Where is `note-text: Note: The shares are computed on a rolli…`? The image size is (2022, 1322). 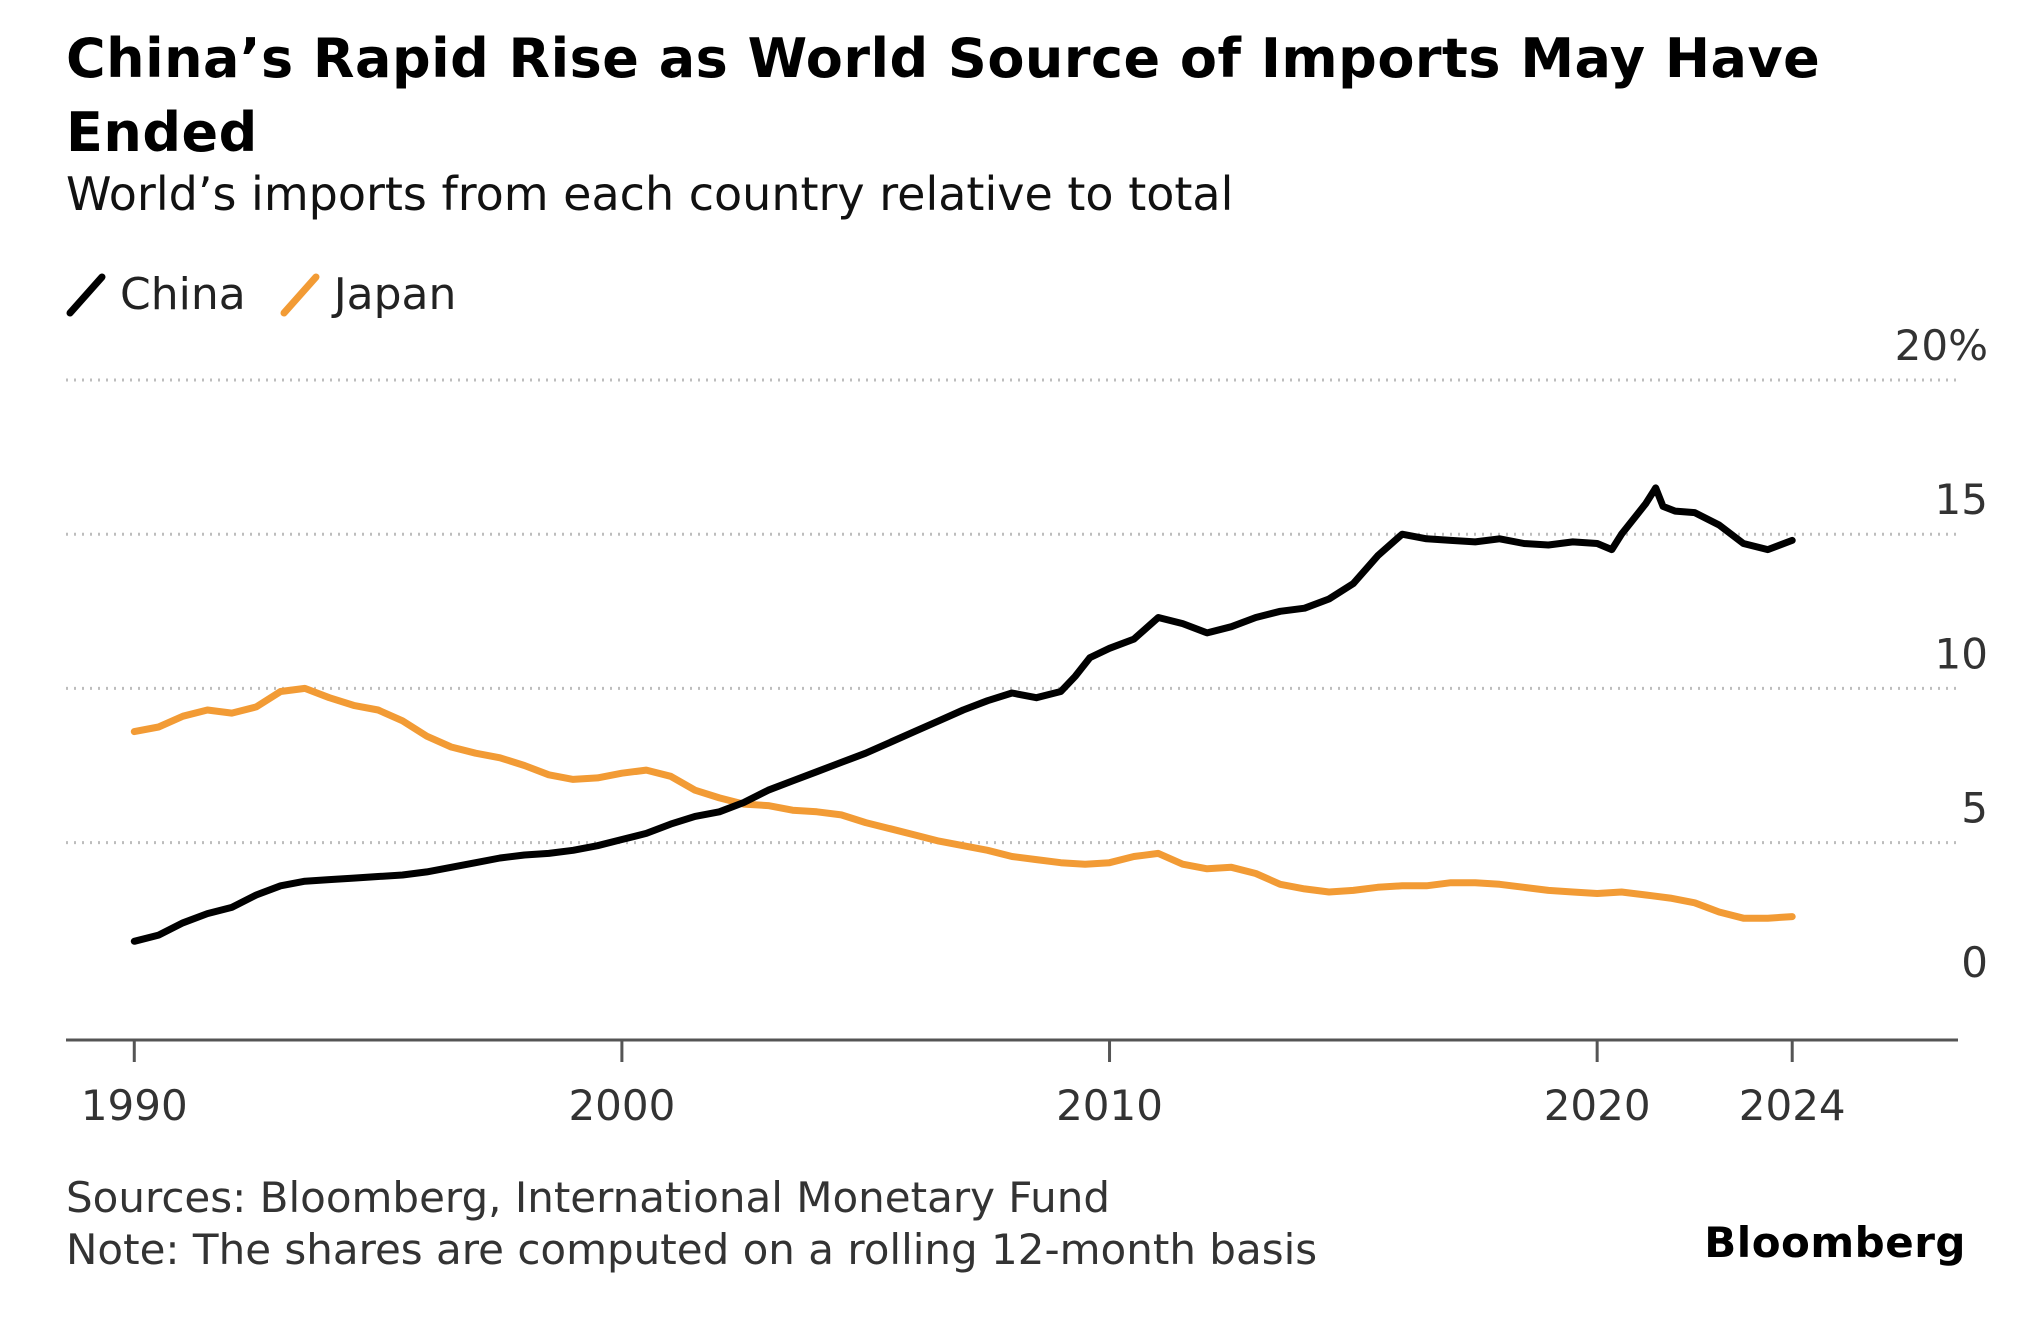 note-text: Note: The shares are computed on a rolli… is located at coordinates (692, 1249).